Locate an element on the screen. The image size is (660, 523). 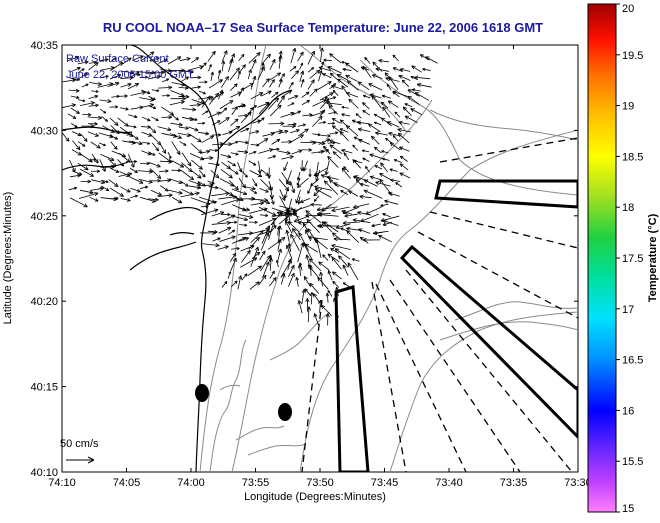
colorbar-tick-label: 19.5 is located at coordinates (632, 56).